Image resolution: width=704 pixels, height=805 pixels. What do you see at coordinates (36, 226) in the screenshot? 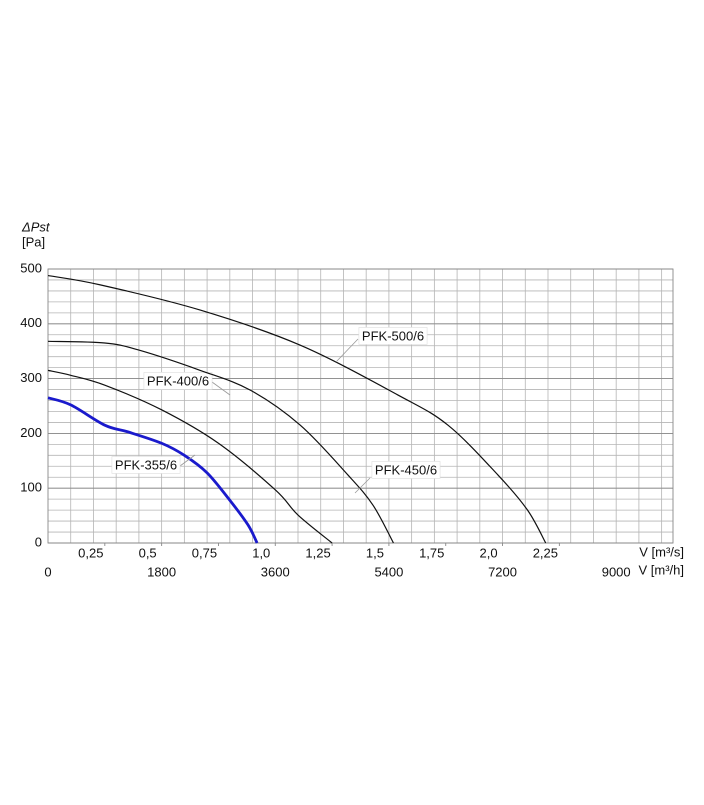
I see `y-axis-label: ΔPst` at bounding box center [36, 226].